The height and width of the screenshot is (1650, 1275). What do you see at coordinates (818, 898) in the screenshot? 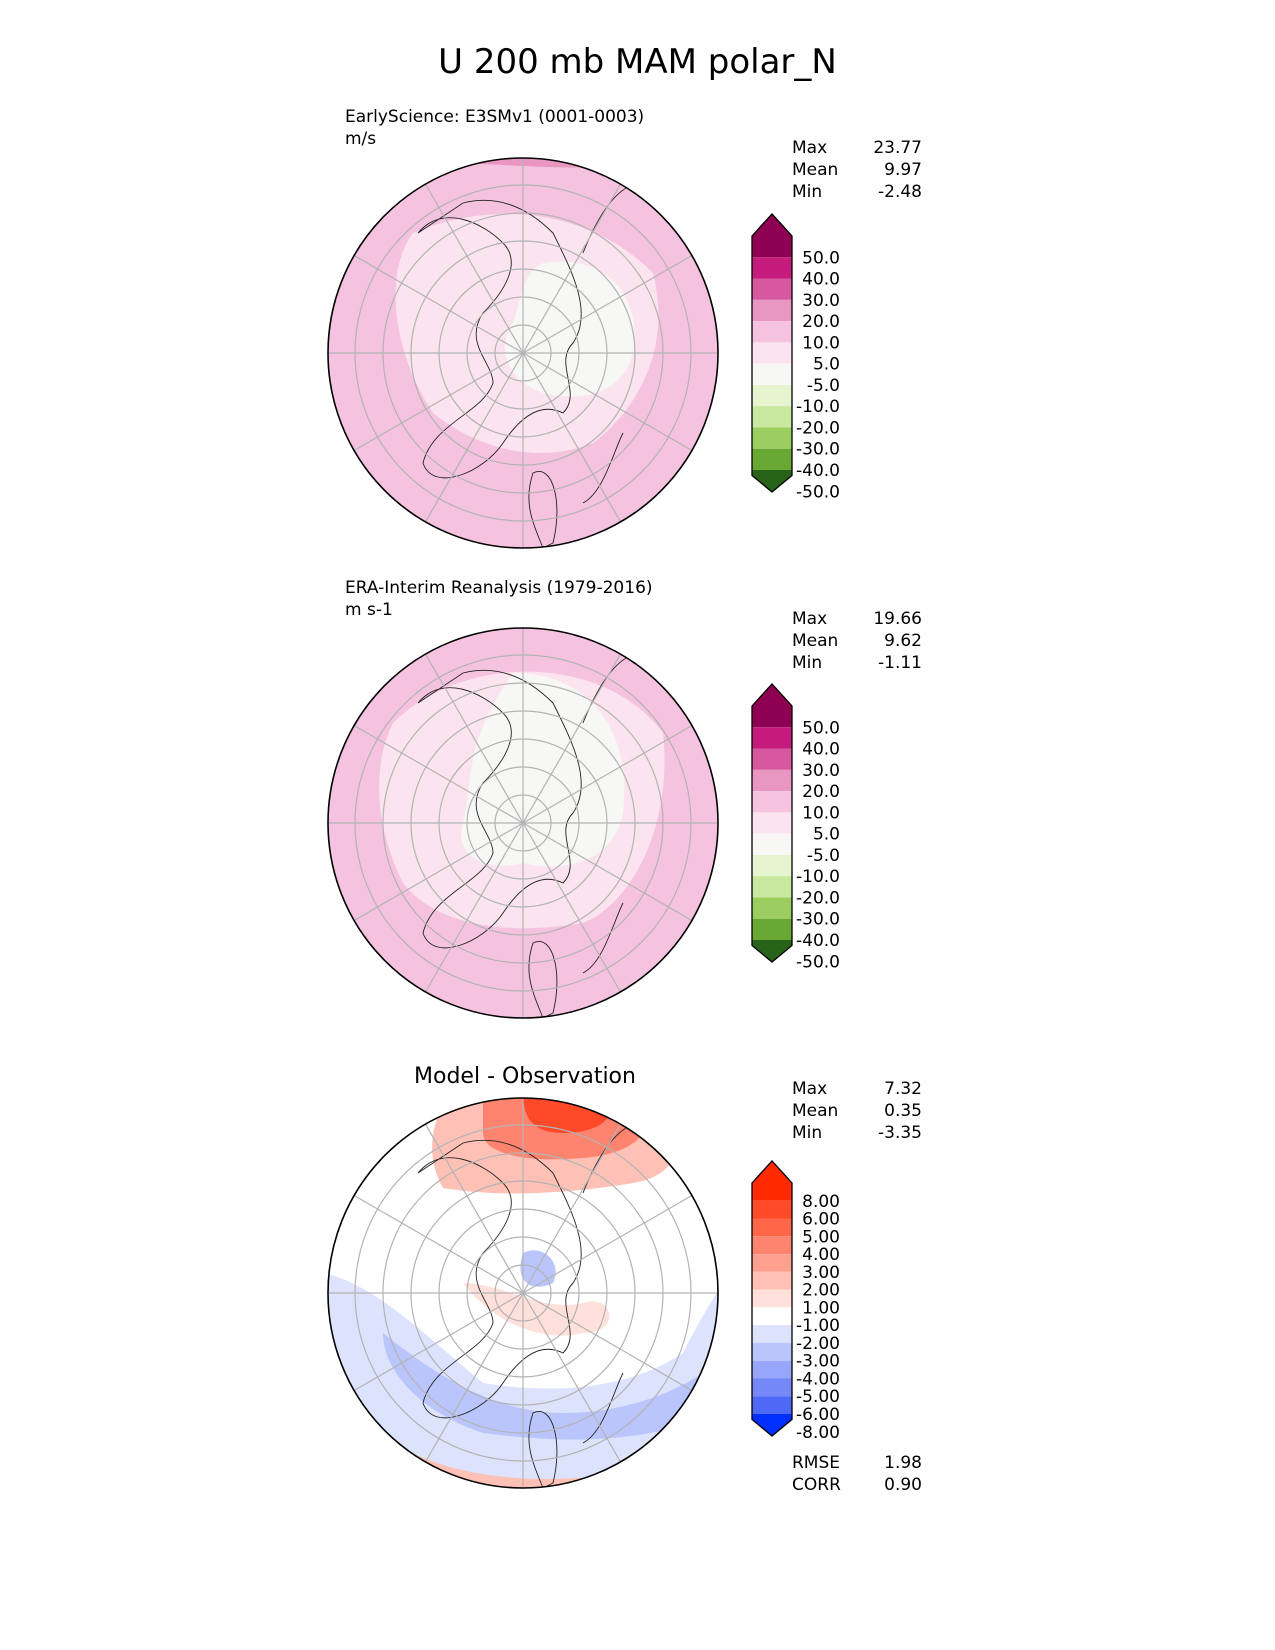
I see `colorbar-tick-label: -20.0` at bounding box center [818, 898].